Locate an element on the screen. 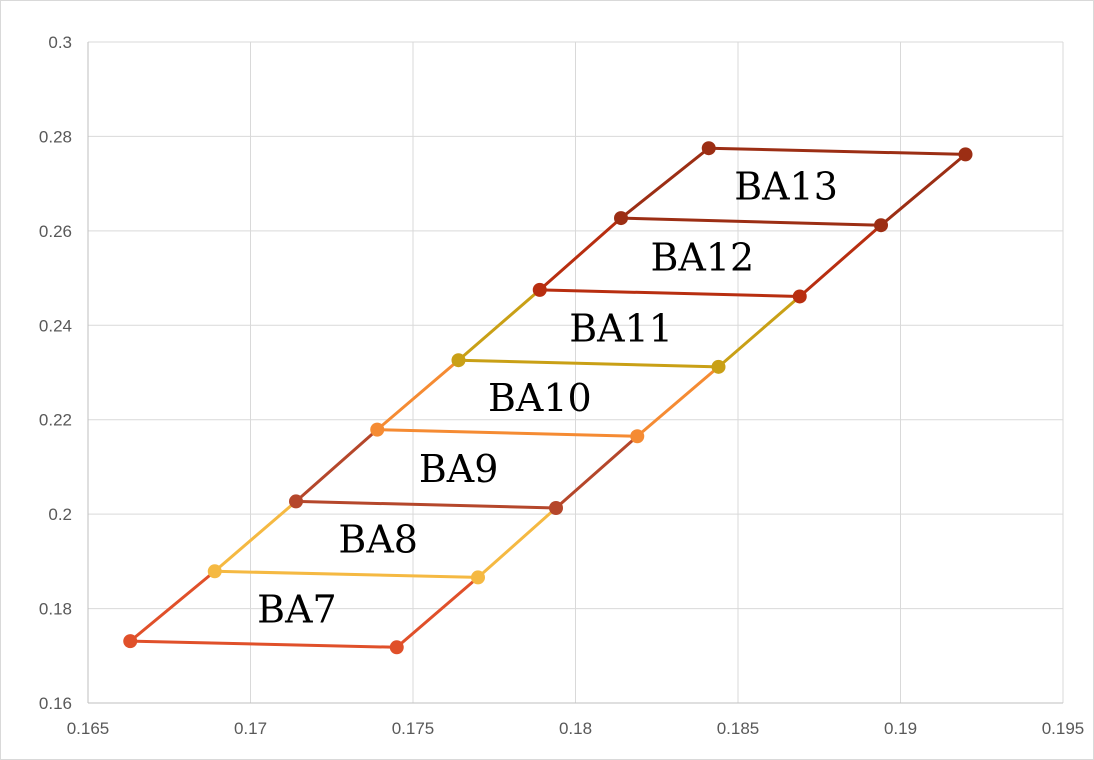  region-label-ba13: BA13 is located at coordinates (786, 186).